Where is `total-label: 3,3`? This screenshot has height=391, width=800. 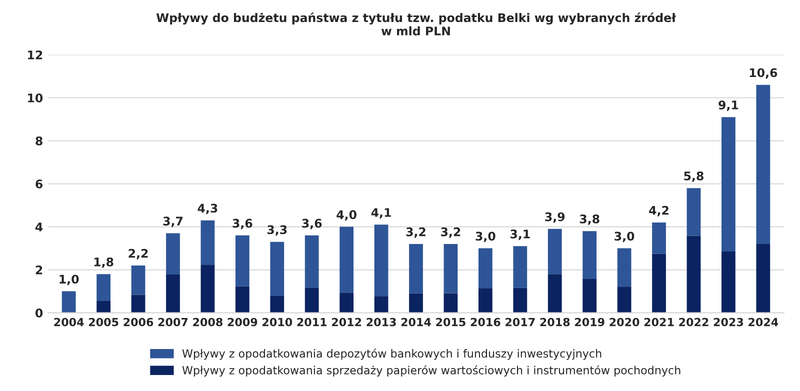 total-label: 3,3 is located at coordinates (277, 230).